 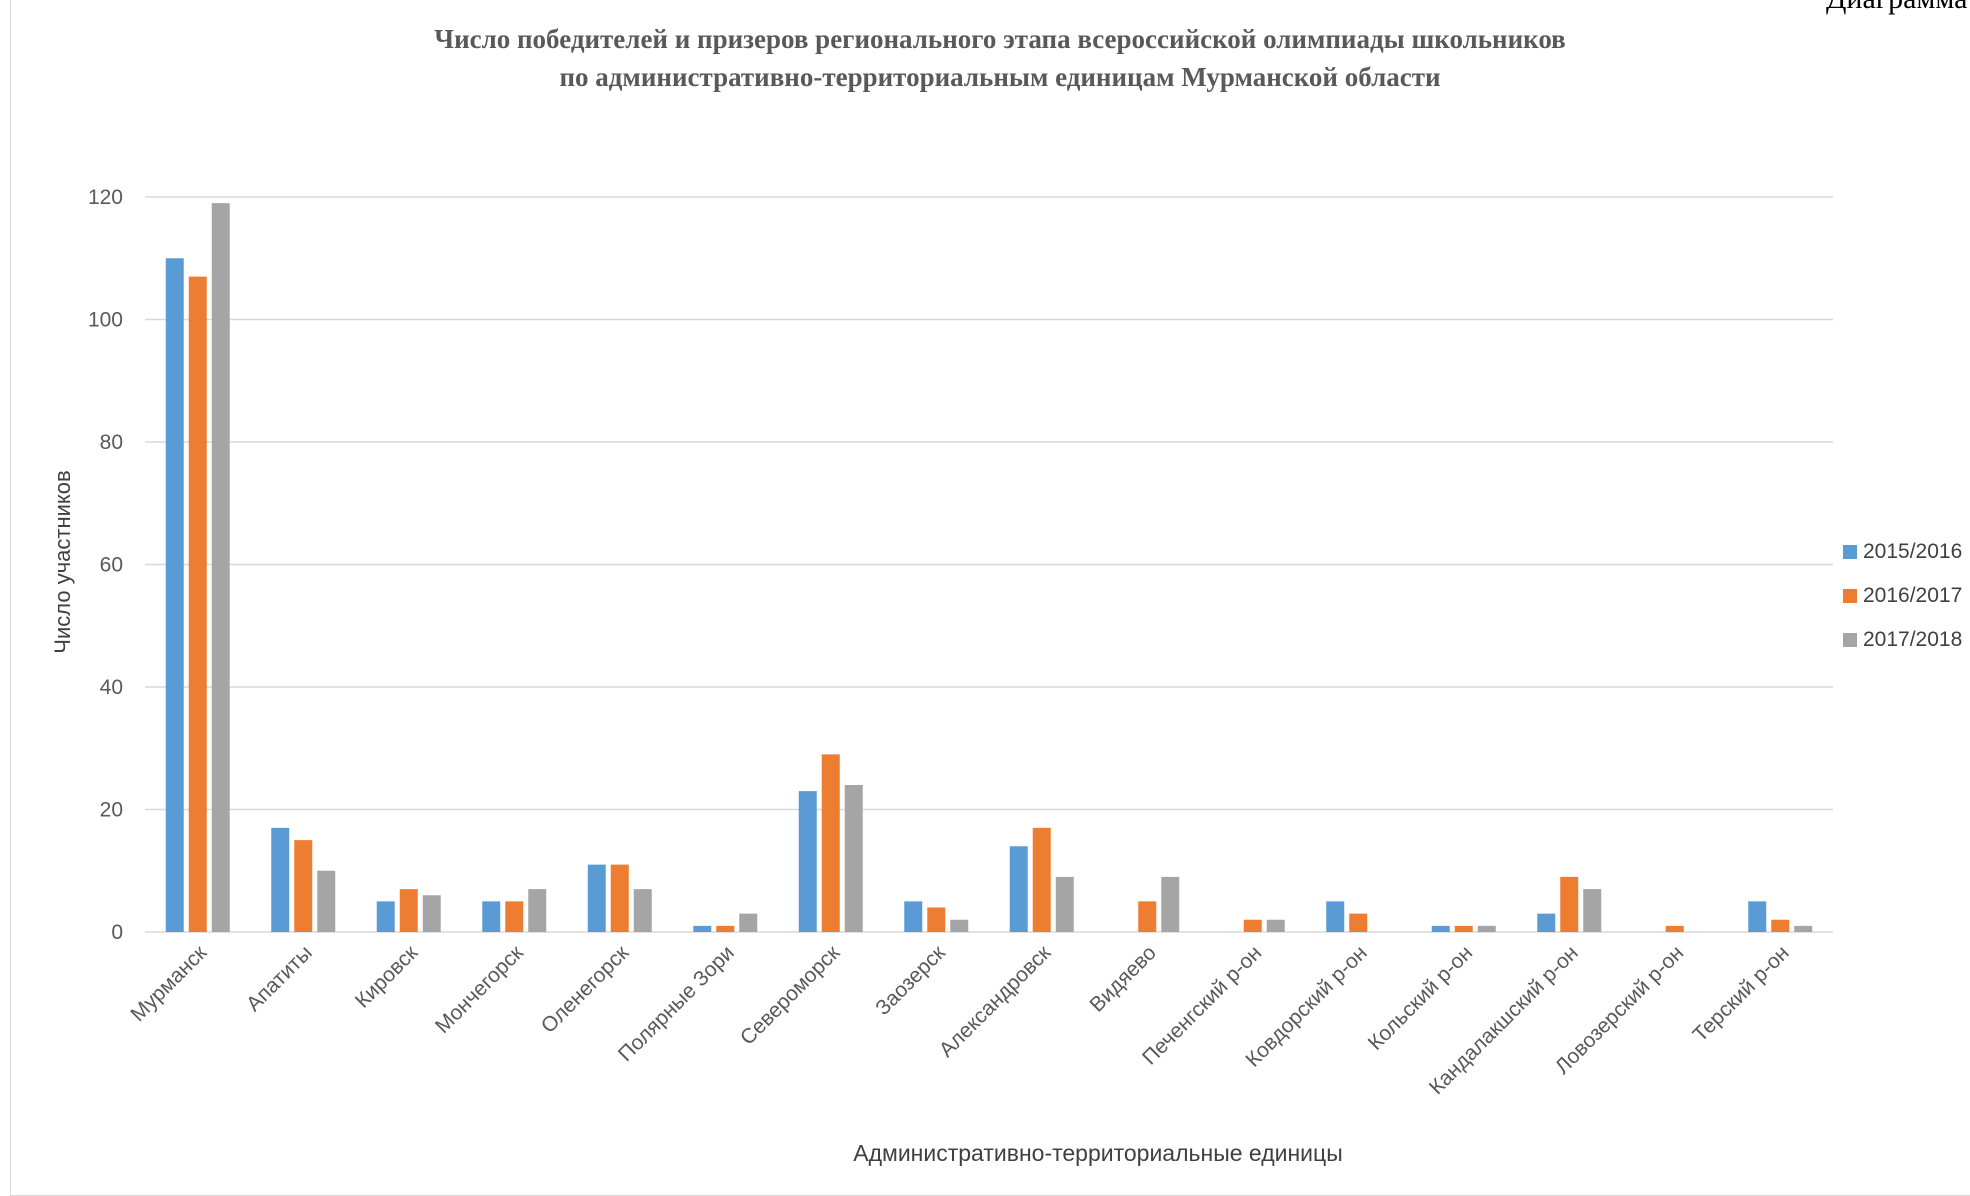 I want to click on legend: 2015/2016 2016/2017 2017/2018, so click(x=1902, y=596).